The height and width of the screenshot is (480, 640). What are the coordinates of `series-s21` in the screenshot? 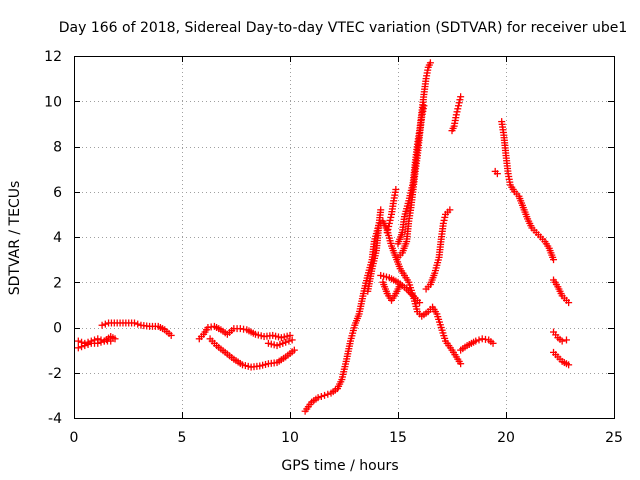 It's located at (561, 358).